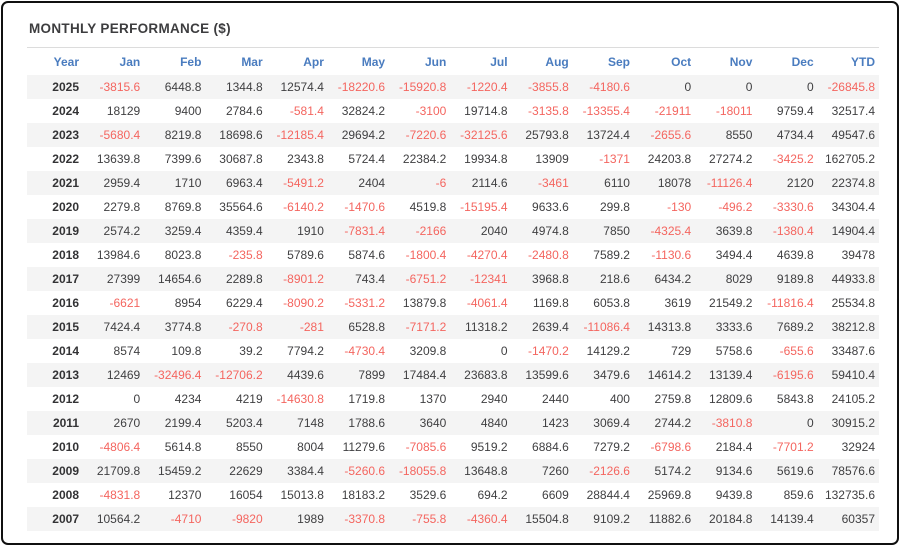 The image size is (900, 546). Describe the element at coordinates (244, 111) in the screenshot. I see `value-cell: 2784.6` at that location.